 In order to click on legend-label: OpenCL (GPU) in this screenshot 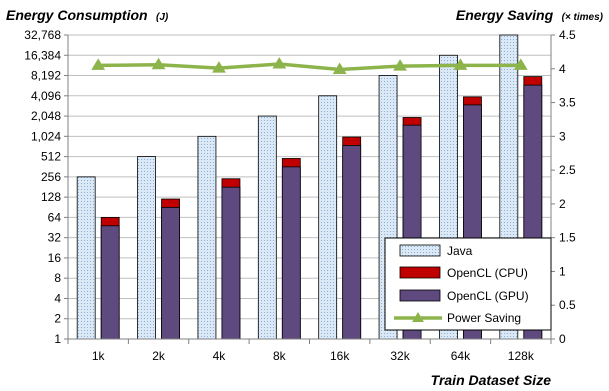, I will do `click(488, 296)`.